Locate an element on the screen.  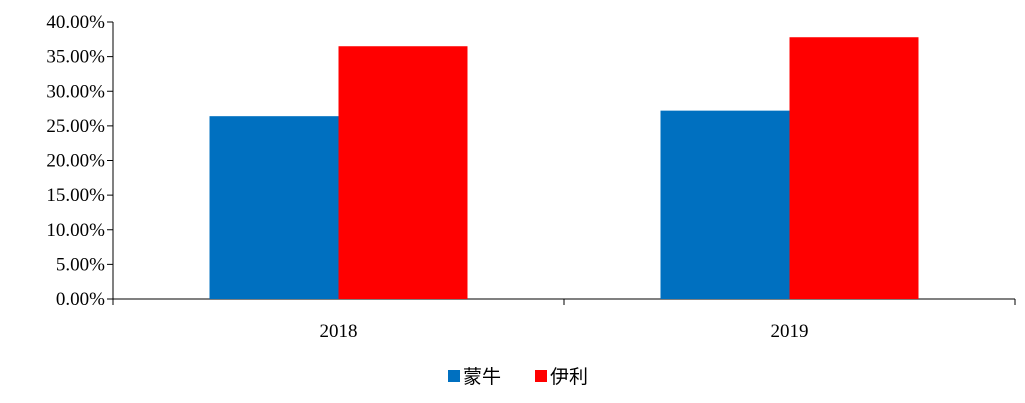
x-axis: 2018 2019 is located at coordinates (564, 320).